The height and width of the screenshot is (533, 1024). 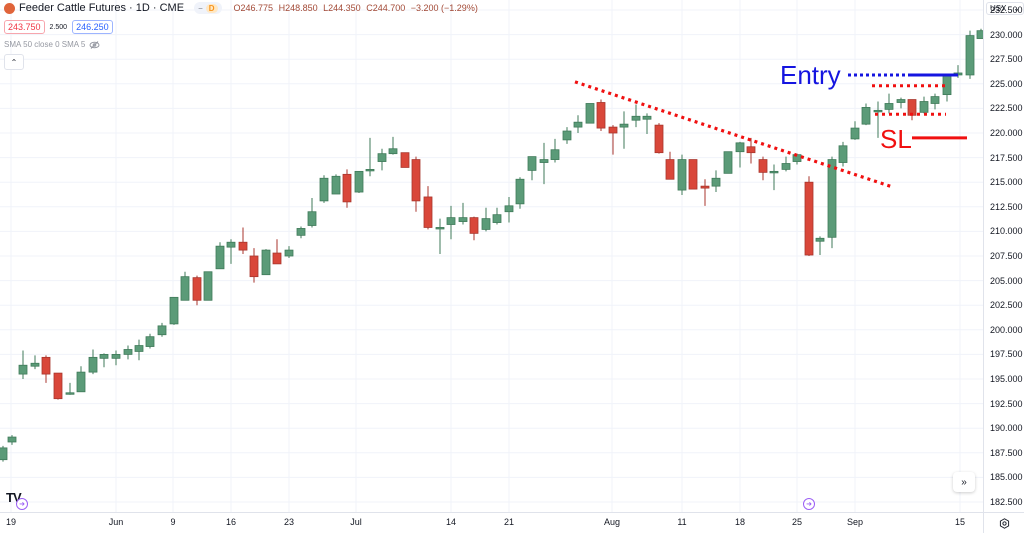 I want to click on price-label: 205.000, so click(x=1006, y=280).